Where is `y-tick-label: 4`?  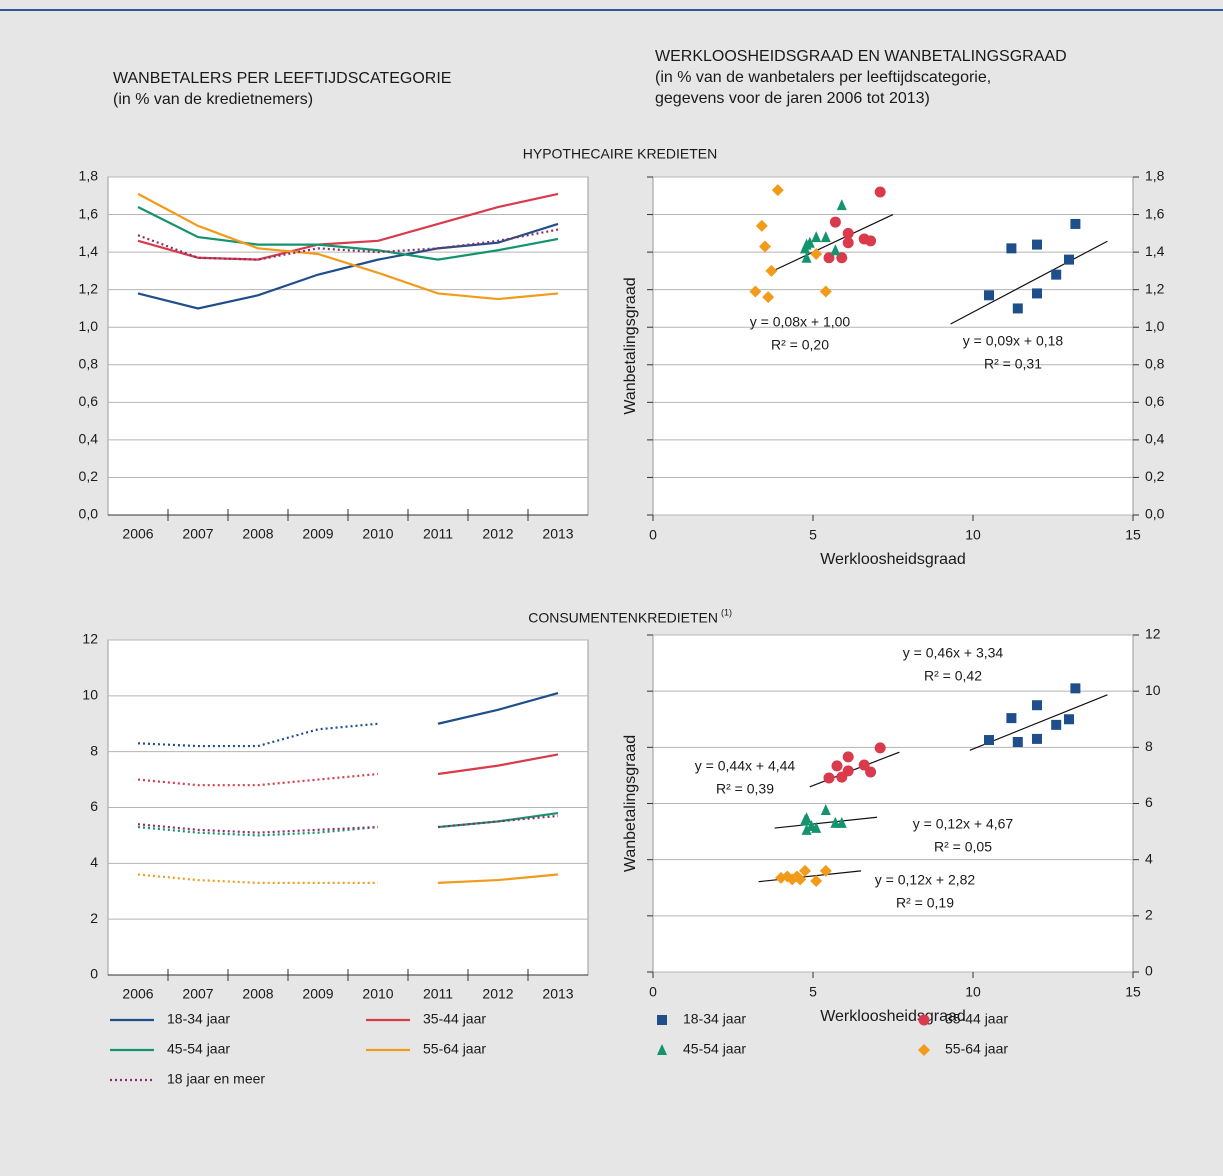
y-tick-label: 4 is located at coordinates (1149, 858).